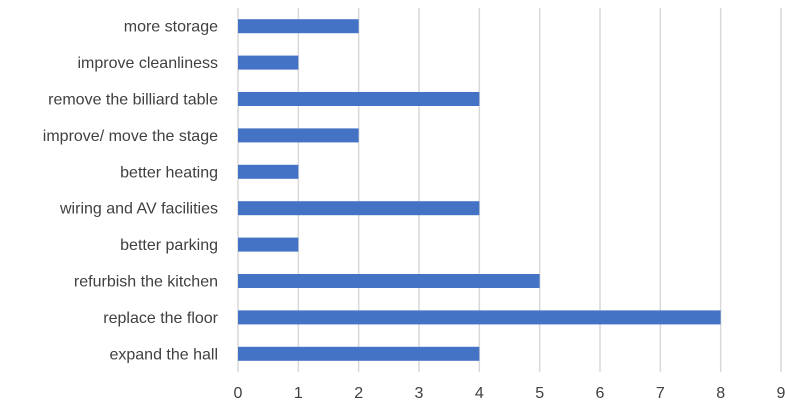 This screenshot has height=407, width=785. What do you see at coordinates (160, 318) in the screenshot?
I see `category-label: replace the floor` at bounding box center [160, 318].